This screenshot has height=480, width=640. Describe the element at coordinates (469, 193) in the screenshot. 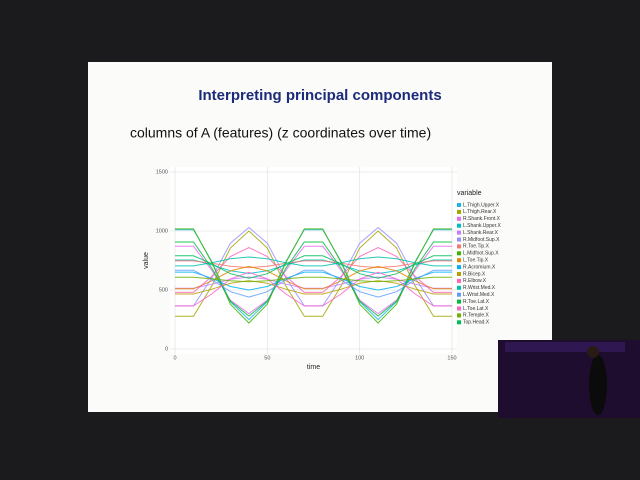

I see `legend-title: variable` at that location.